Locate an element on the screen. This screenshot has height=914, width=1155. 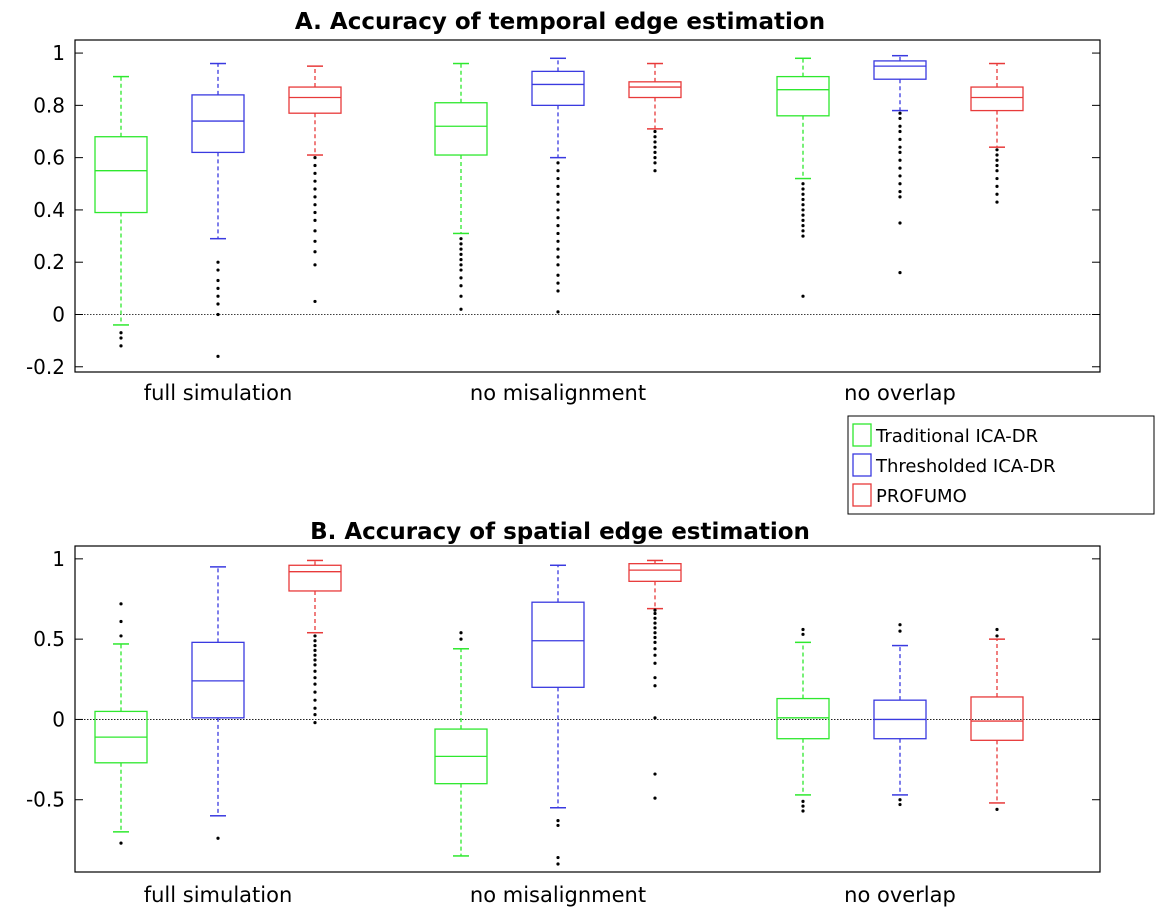
y-tick-label: -0.2 is located at coordinates (45, 367).